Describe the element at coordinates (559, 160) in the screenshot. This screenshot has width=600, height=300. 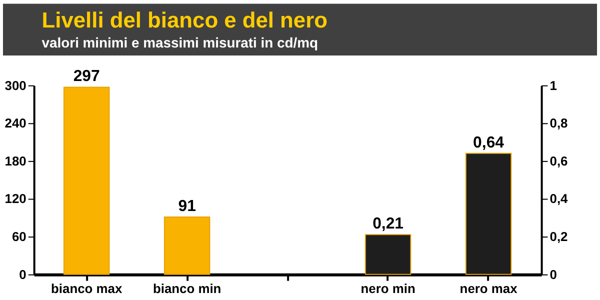
I see `y2-tick-label: 0,6` at that location.